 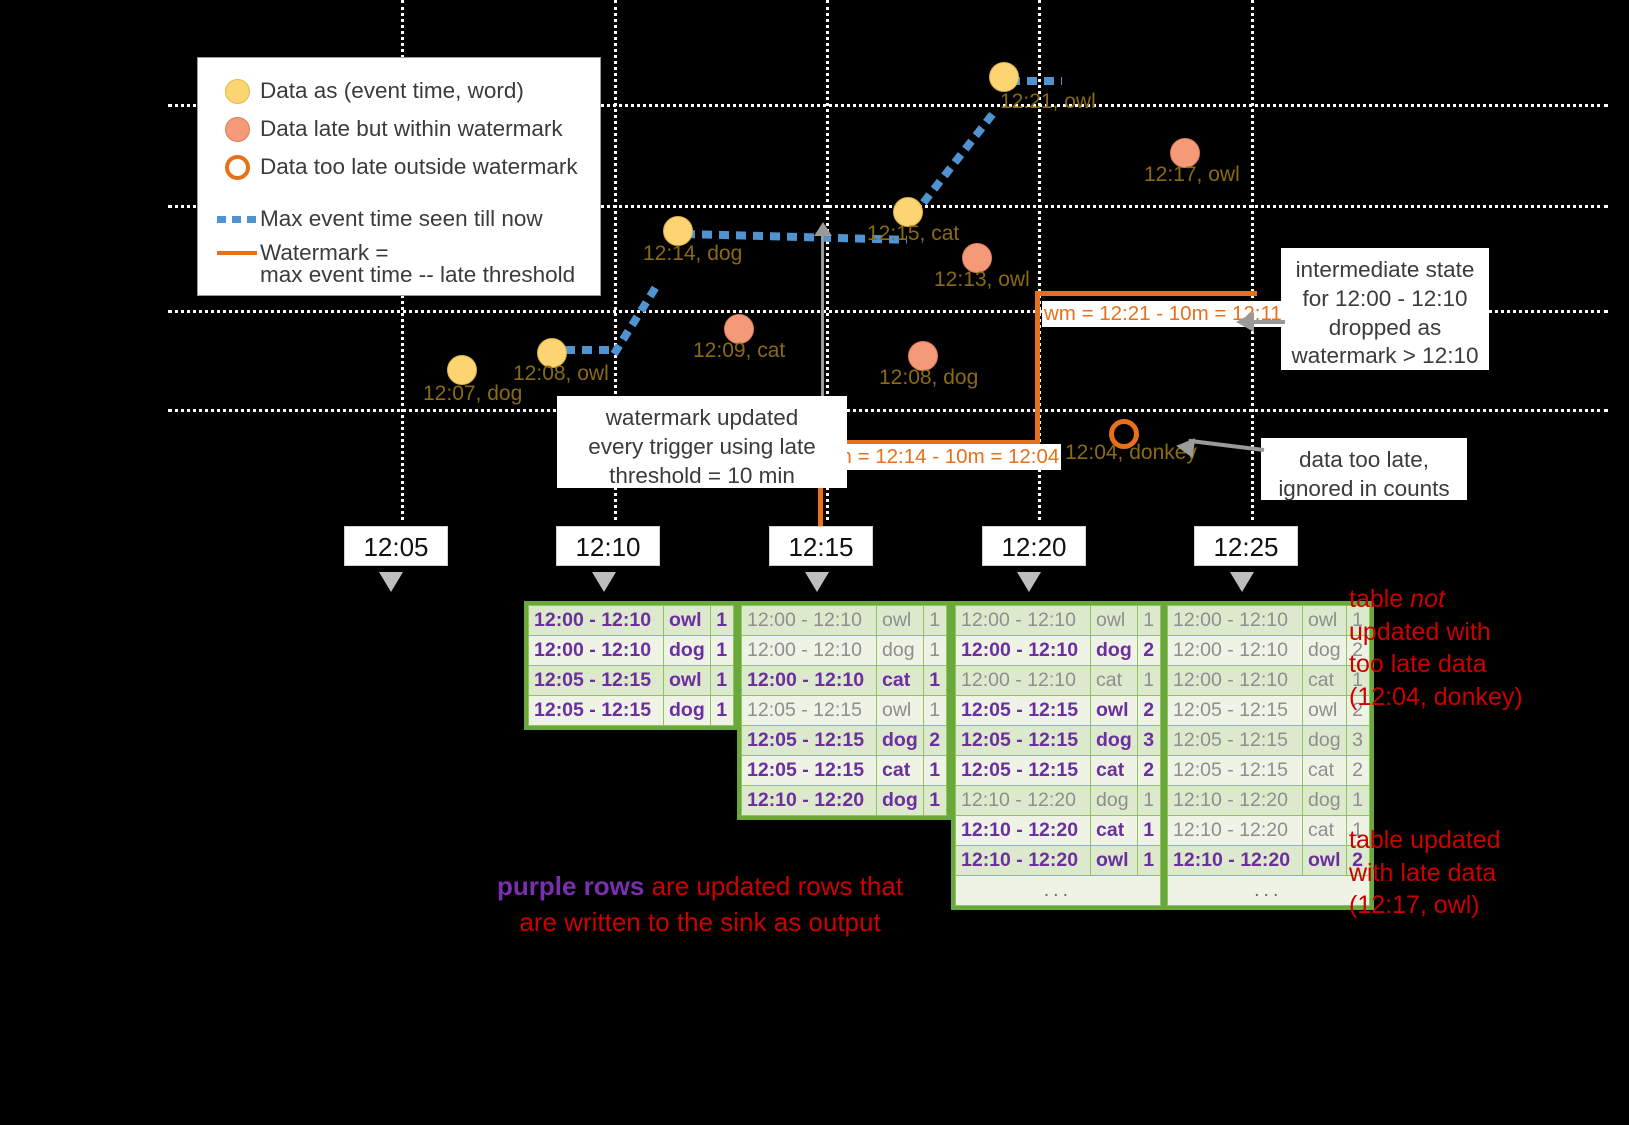 I want to click on callout-data-too-late: data too late, ignored in counts, so click(x=1364, y=469).